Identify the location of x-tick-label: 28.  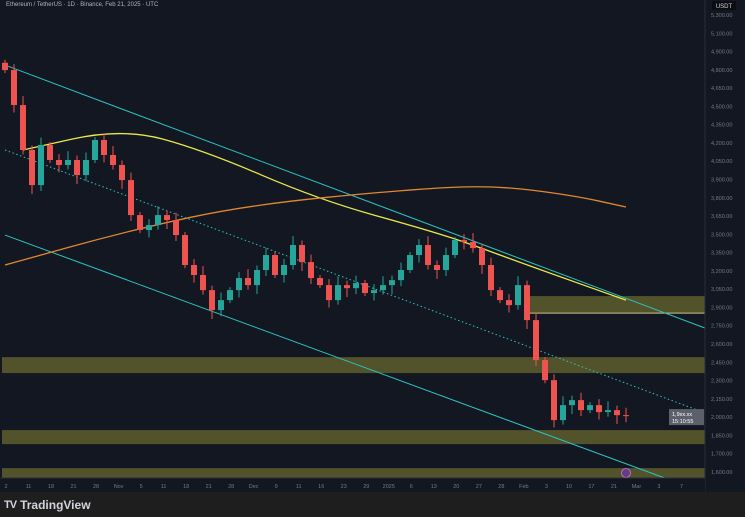
(231, 487).